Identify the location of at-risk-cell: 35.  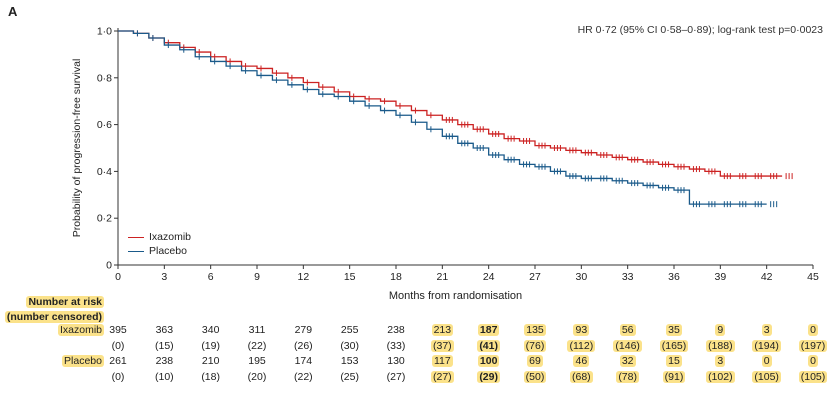
(674, 330).